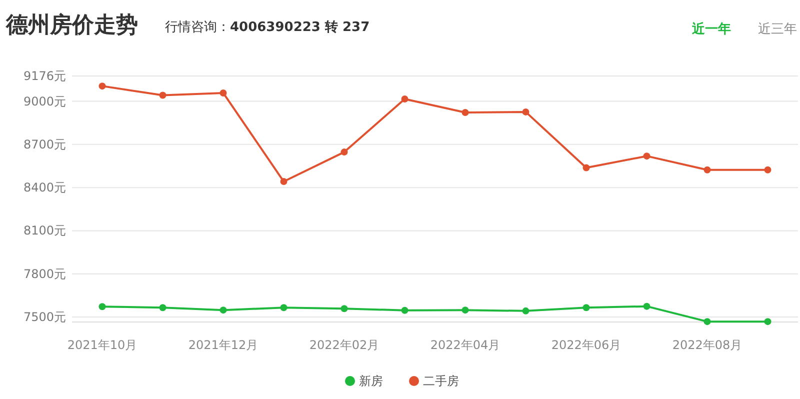 This screenshot has height=399, width=800. Describe the element at coordinates (102, 345) in the screenshot. I see `x-tick-label: 2021年10月` at that location.